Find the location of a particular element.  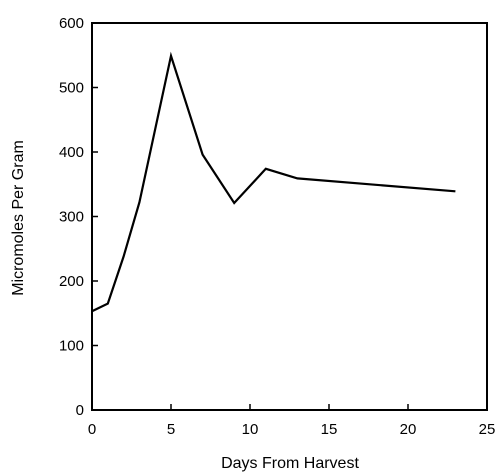

y-axis-ticks: 0 100 200 300 400 500 600 is located at coordinates (78, 217).